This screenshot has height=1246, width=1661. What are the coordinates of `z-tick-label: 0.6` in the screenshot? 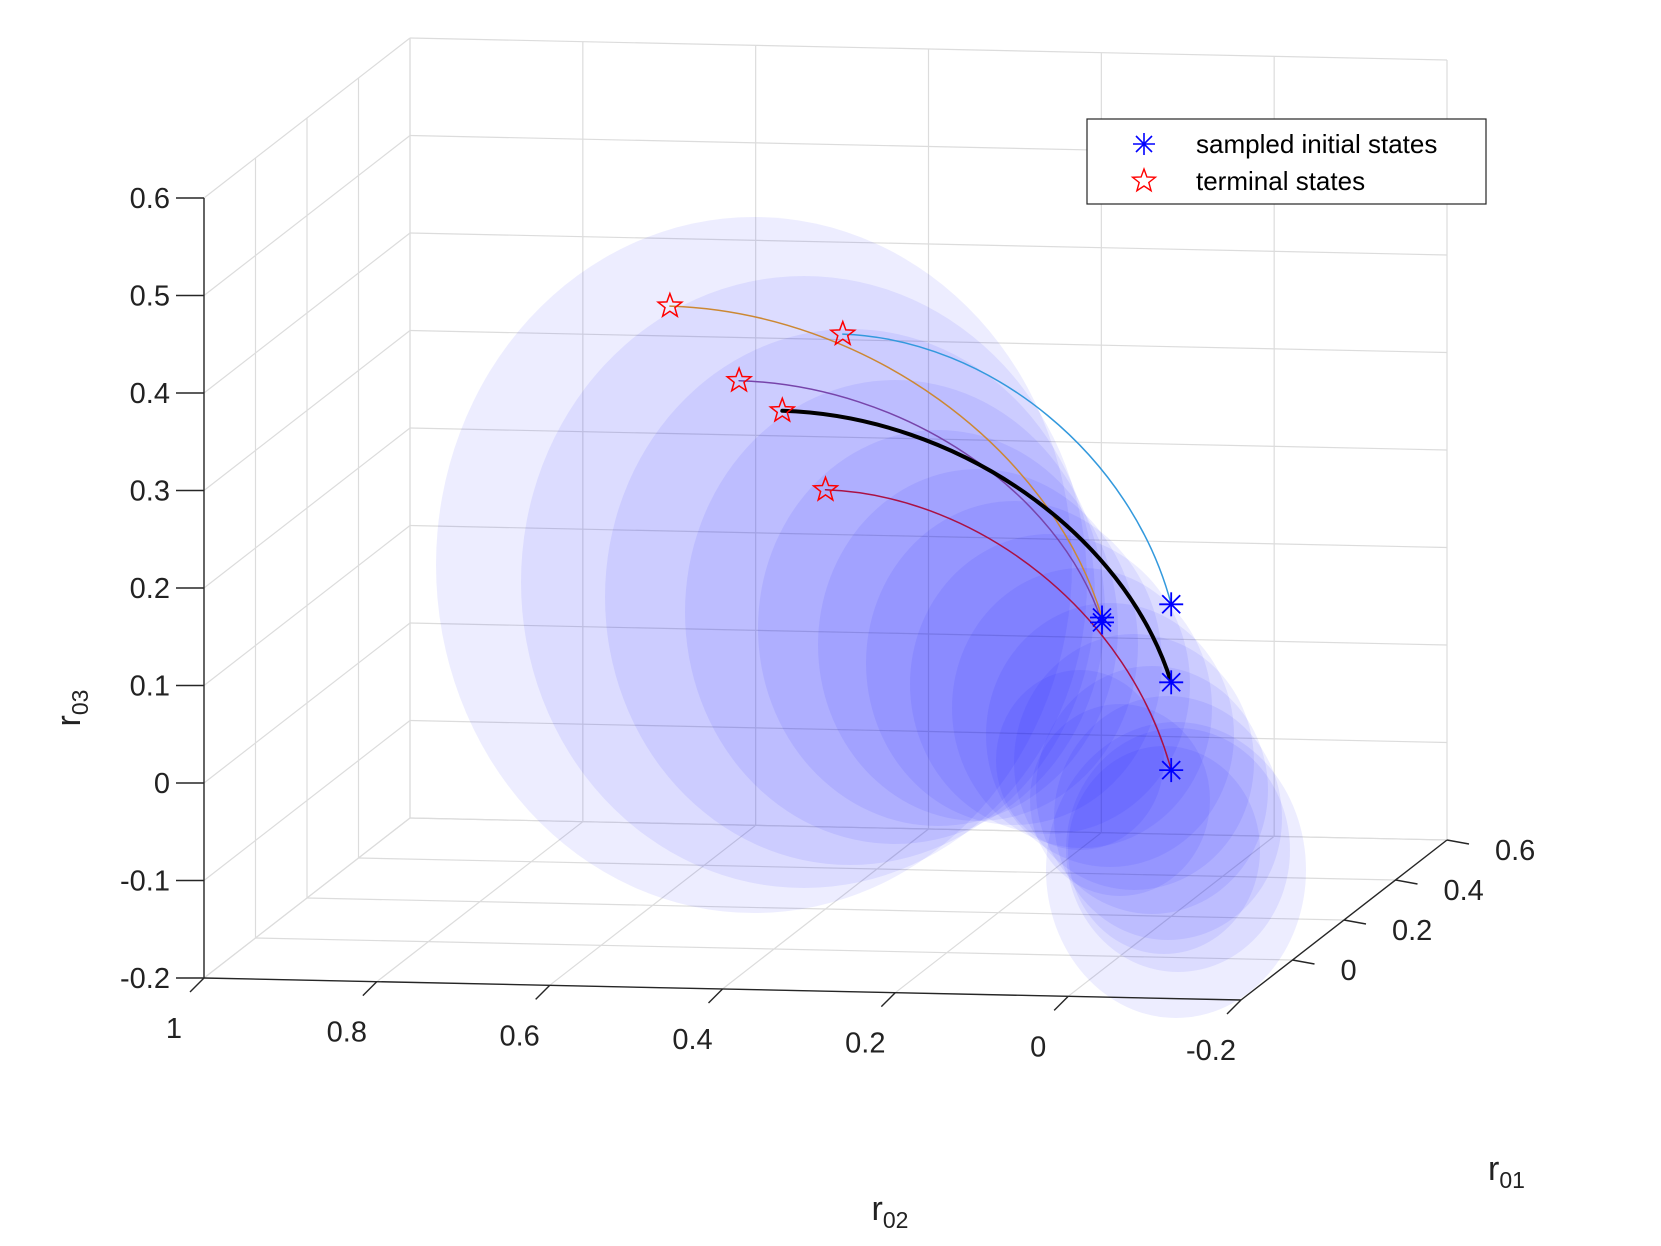 It's located at (150, 199).